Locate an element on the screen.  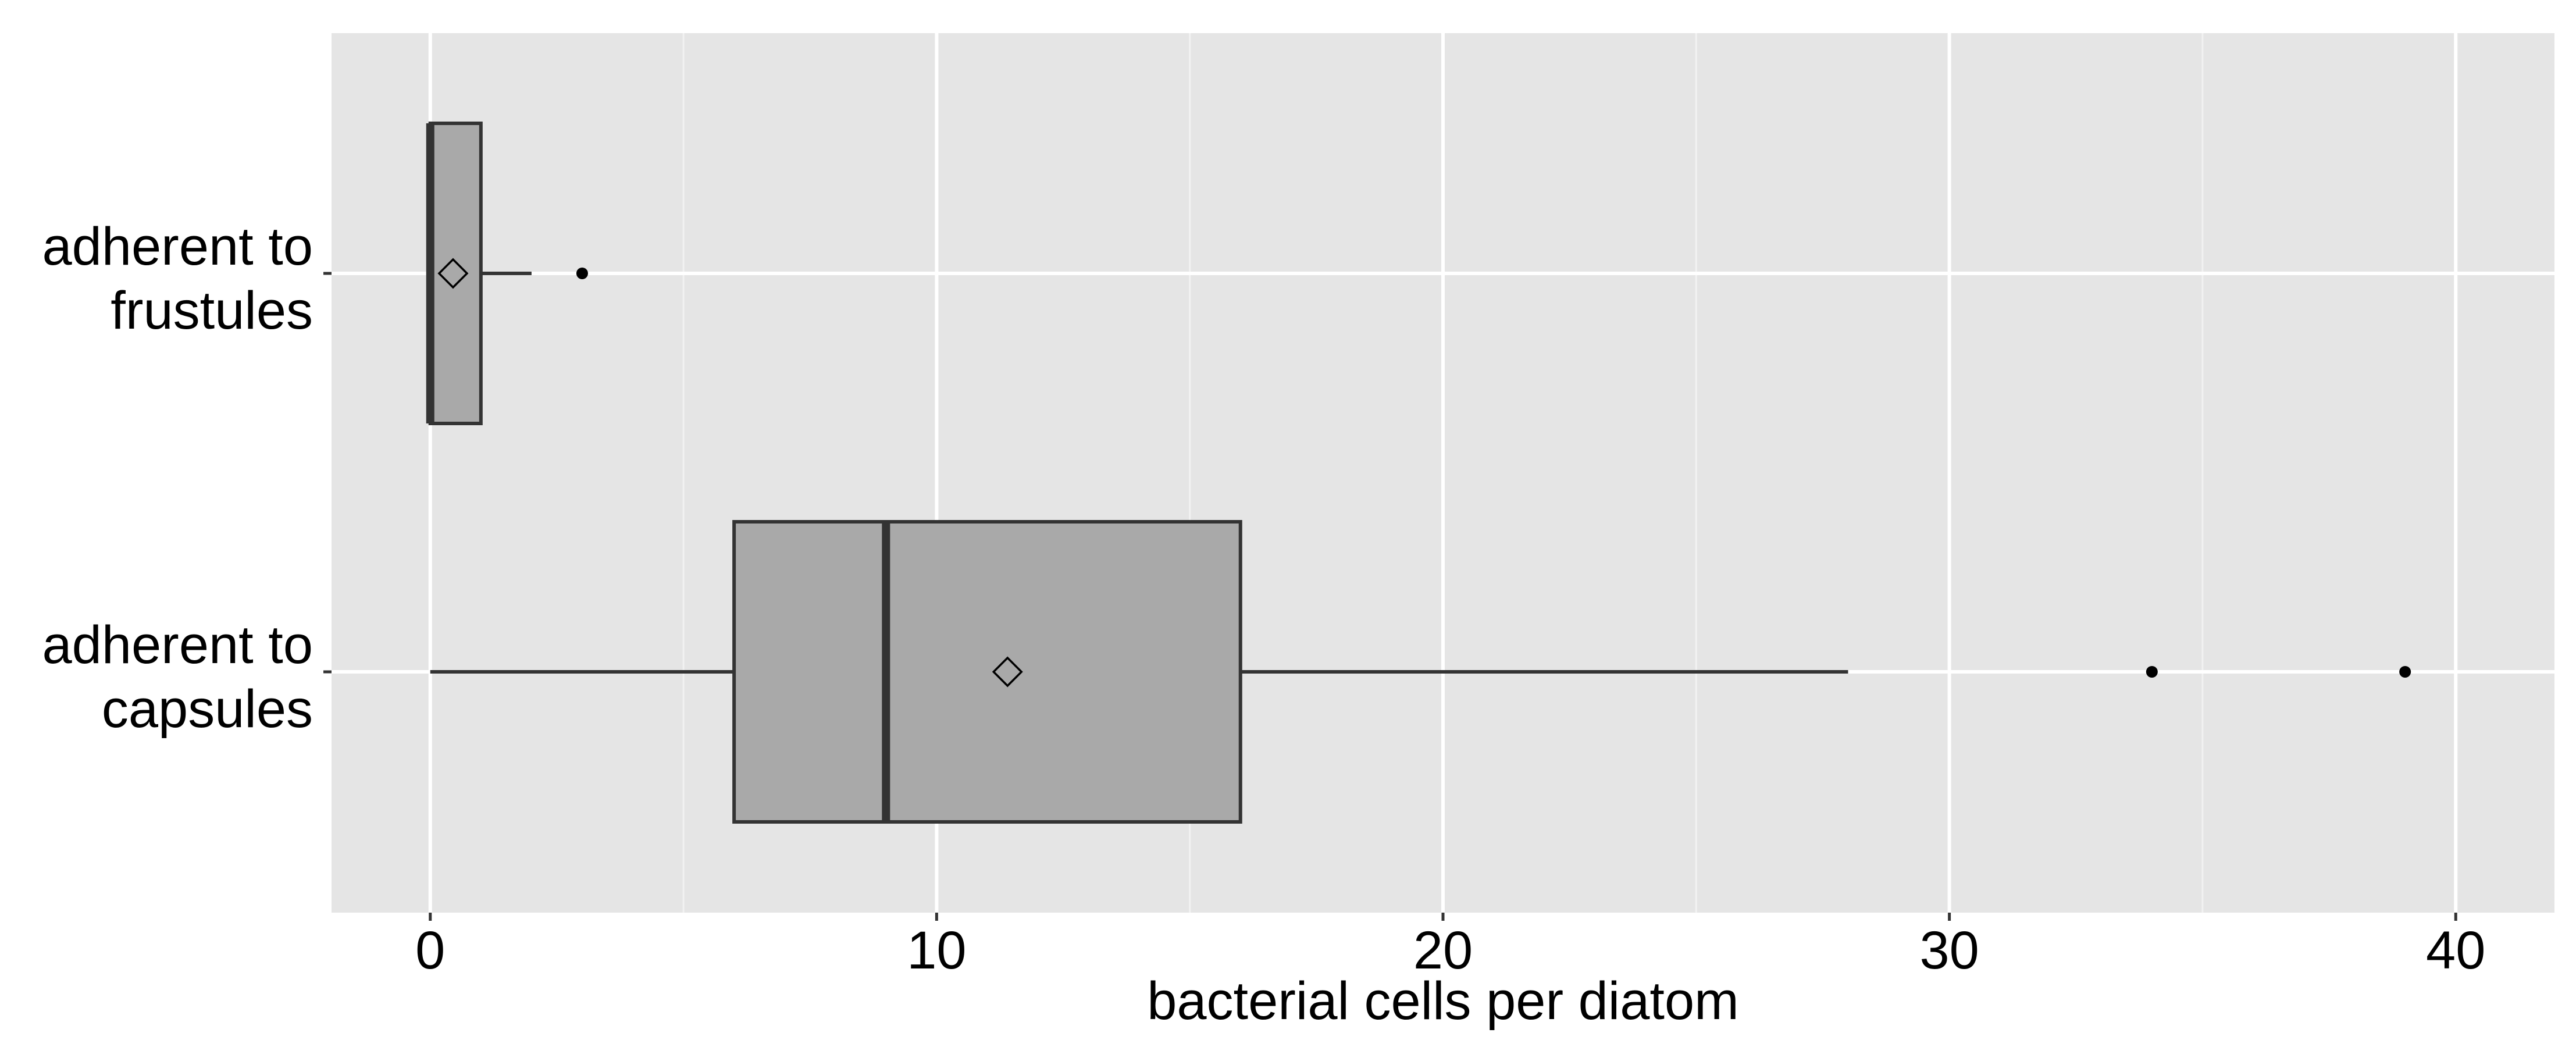
x-tick-label: 40 is located at coordinates (2455, 950).